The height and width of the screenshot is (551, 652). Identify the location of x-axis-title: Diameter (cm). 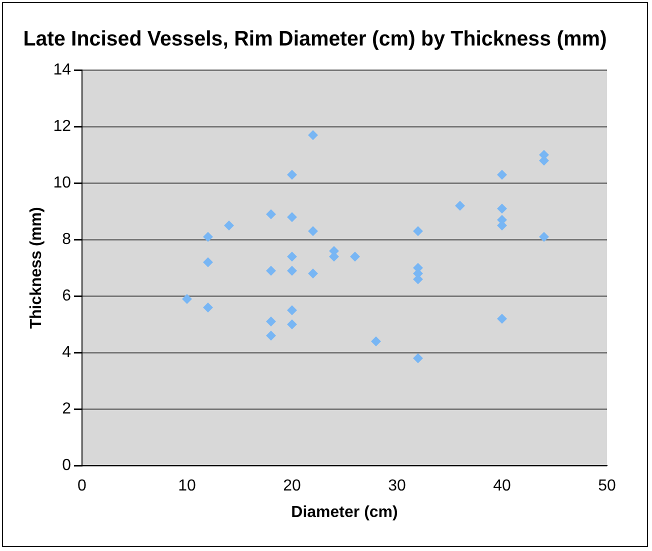
(344, 512).